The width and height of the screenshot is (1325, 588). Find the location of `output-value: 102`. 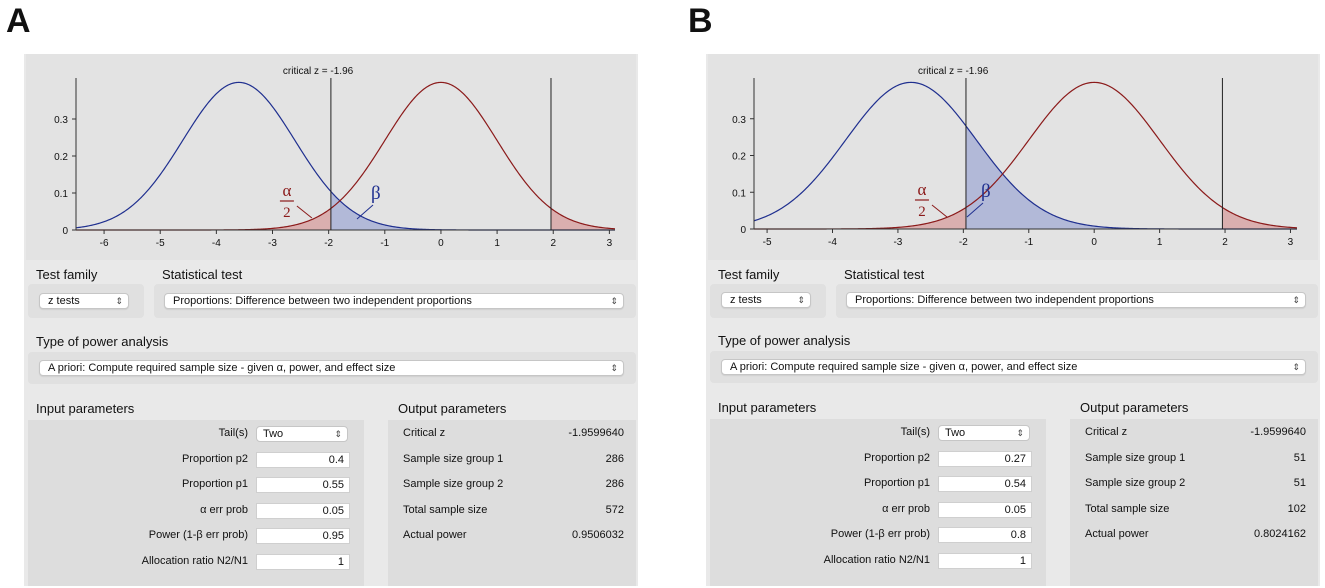

output-value: 102 is located at coordinates (1296, 508).